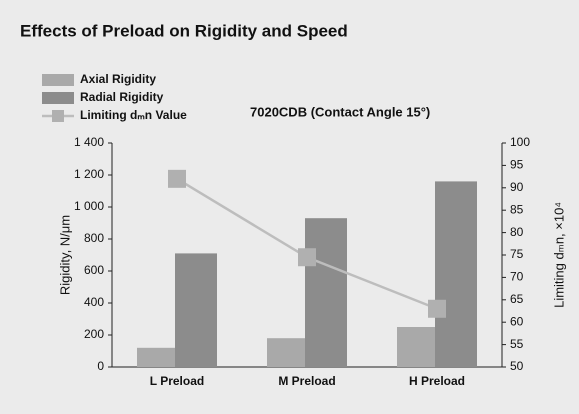 The width and height of the screenshot is (579, 414). What do you see at coordinates (94, 270) in the screenshot?
I see `y-tick-label: 600` at bounding box center [94, 270].